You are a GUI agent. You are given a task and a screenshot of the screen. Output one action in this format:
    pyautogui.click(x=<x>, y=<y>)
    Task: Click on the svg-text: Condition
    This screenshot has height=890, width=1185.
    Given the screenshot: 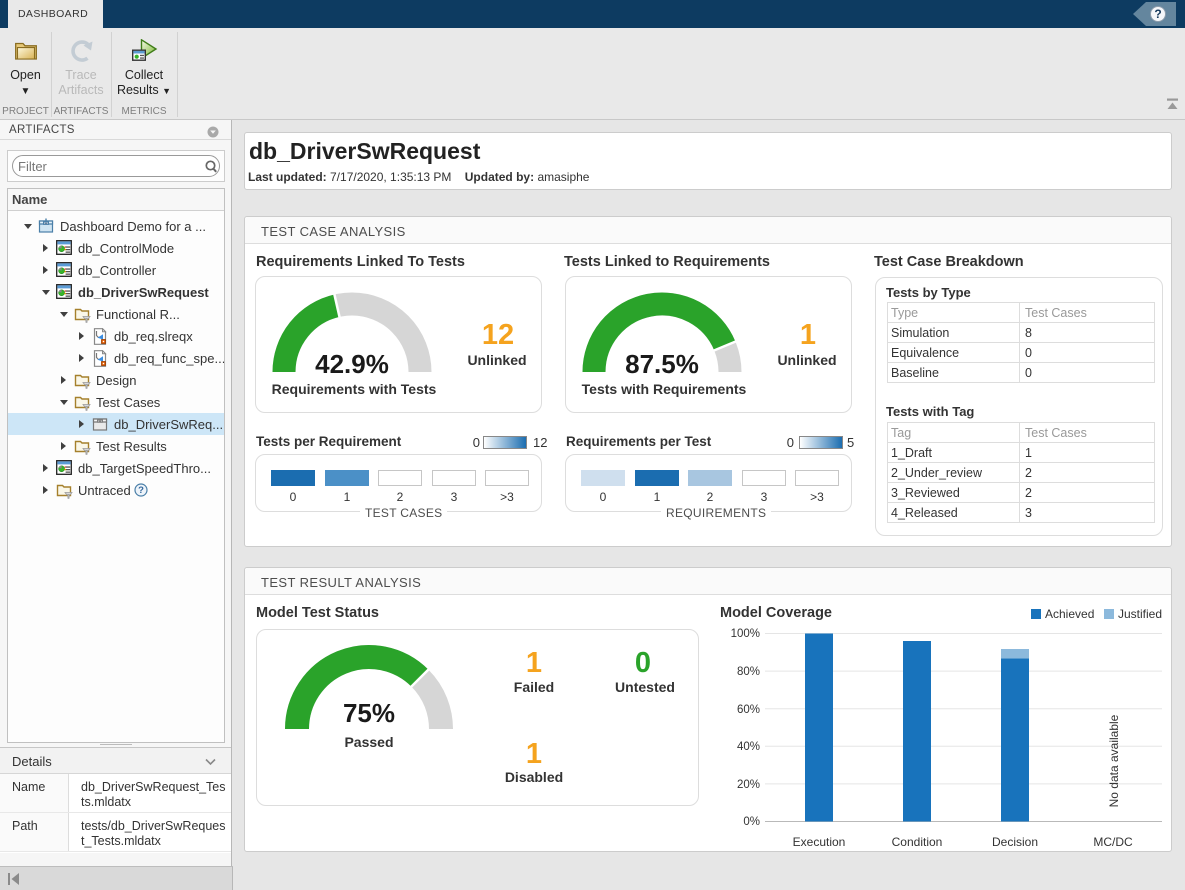 What is the action you would take?
    pyautogui.click(x=917, y=842)
    